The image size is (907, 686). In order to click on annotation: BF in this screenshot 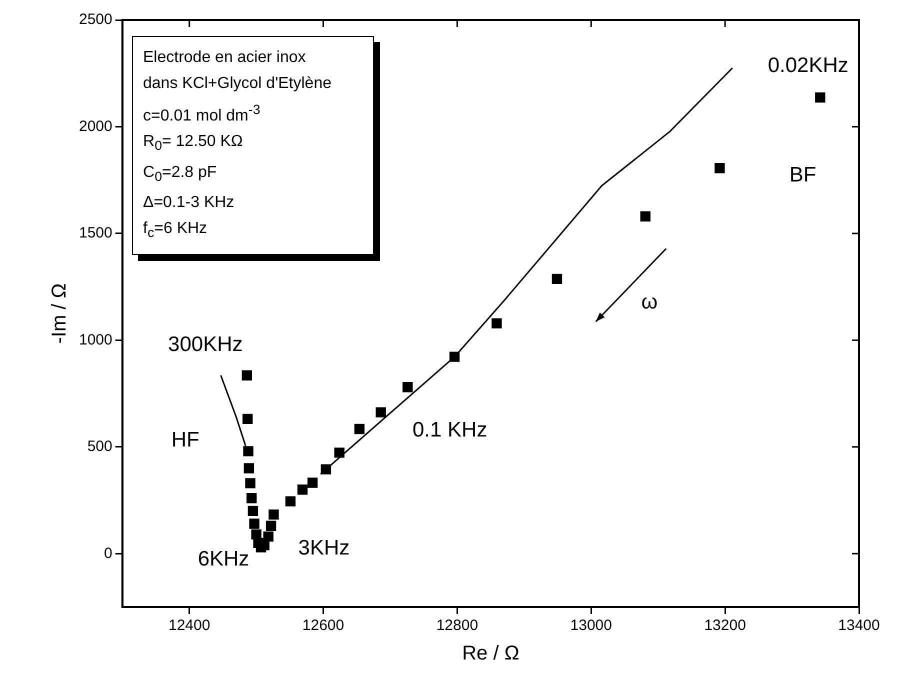, I will do `click(802, 175)`.